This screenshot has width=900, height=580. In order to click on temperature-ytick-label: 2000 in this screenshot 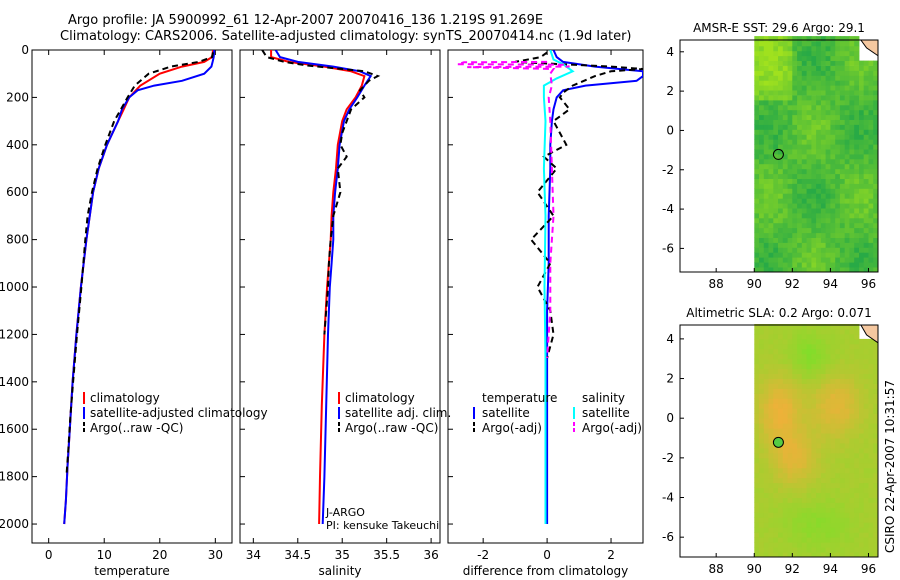, I will do `click(14, 524)`.